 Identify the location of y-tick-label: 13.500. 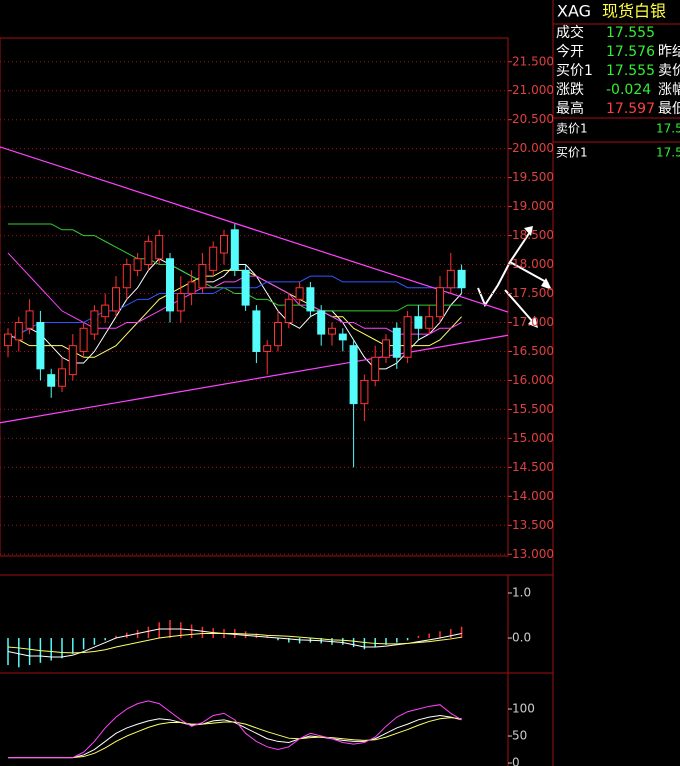
(533, 525).